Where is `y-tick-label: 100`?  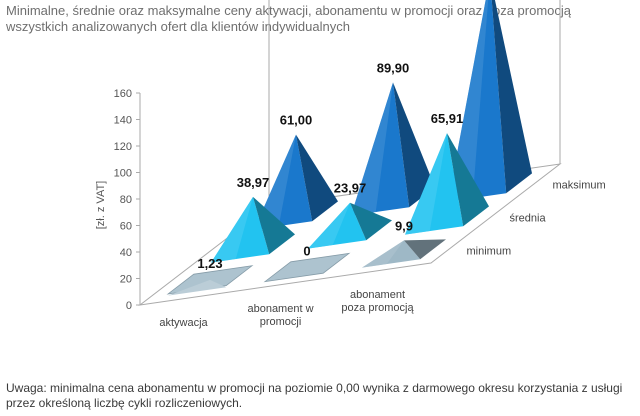
y-tick-label: 100 is located at coordinates (123, 174).